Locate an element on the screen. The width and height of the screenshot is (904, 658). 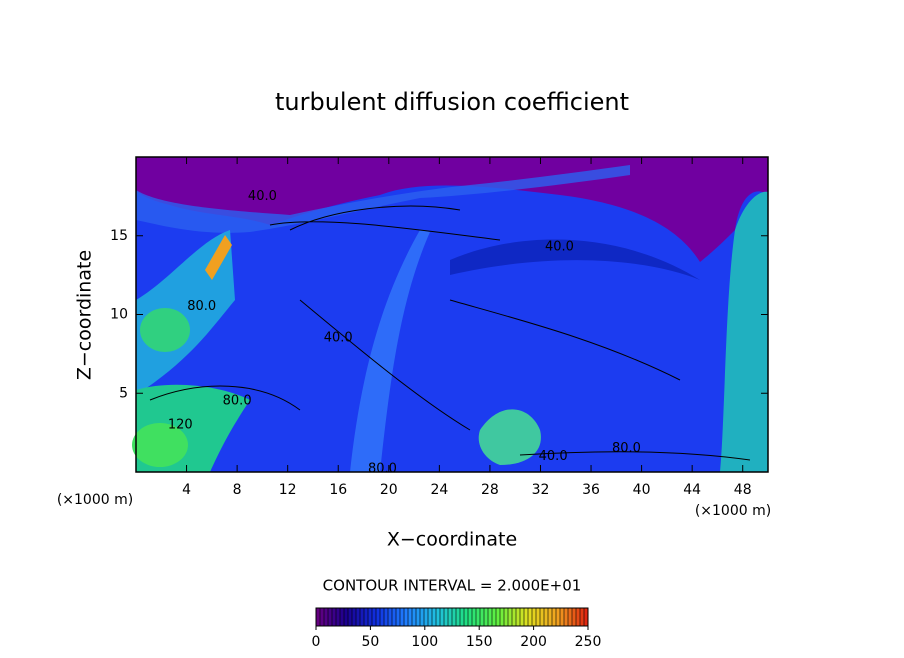
x-tick-label: 28 is located at coordinates (490, 490).